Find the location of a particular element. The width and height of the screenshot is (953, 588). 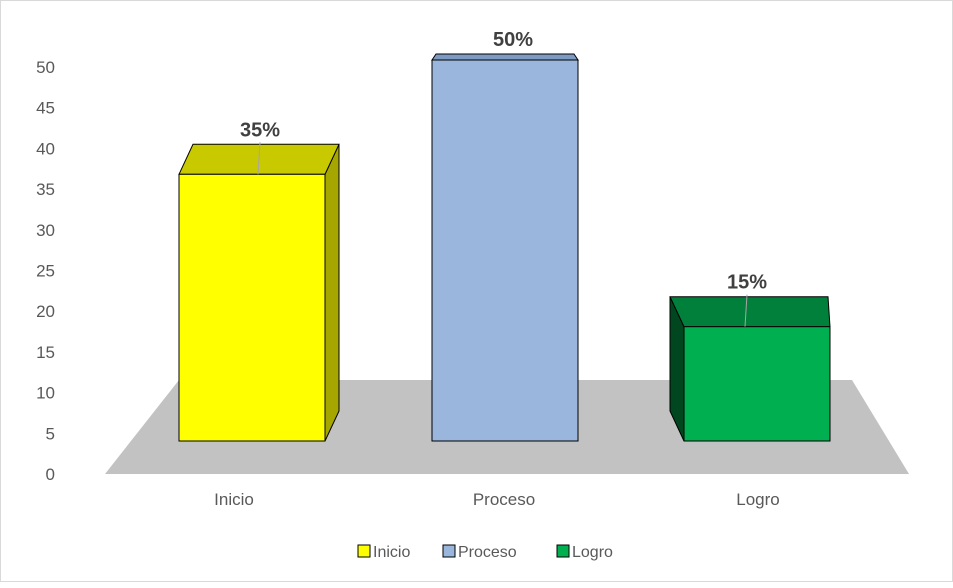

data-label-inicio: 35% is located at coordinates (260, 130).